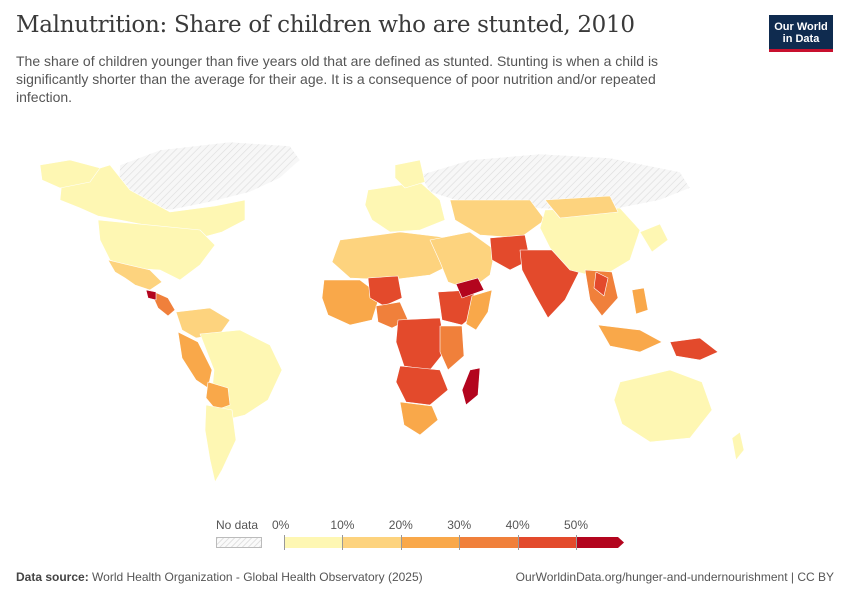 This screenshot has width=850, height=600. I want to click on region-somalia, so click(479, 310).